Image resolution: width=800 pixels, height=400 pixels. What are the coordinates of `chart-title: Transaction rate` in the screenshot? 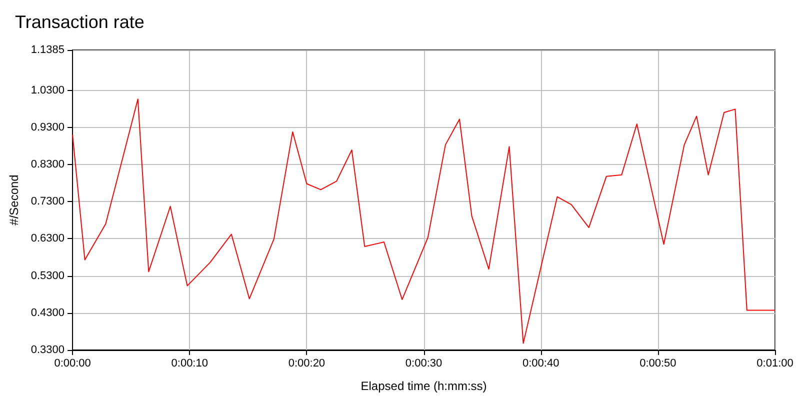 It's located at (79, 22).